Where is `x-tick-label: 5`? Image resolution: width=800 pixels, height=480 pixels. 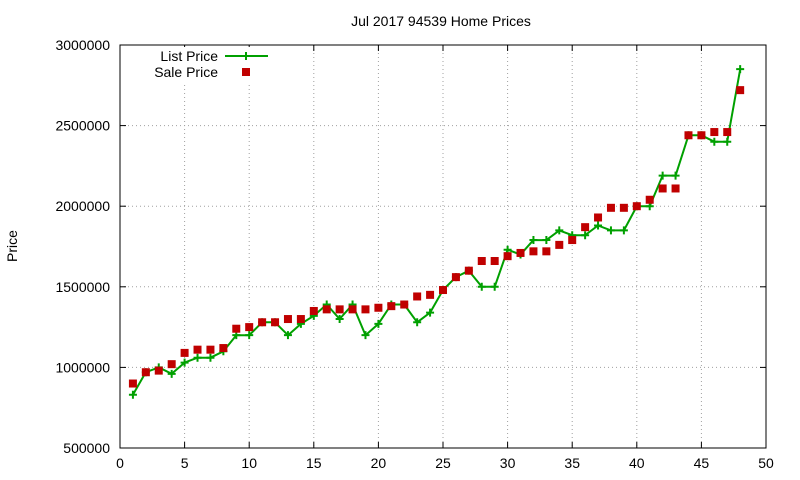 x-tick-label: 5 is located at coordinates (185, 463).